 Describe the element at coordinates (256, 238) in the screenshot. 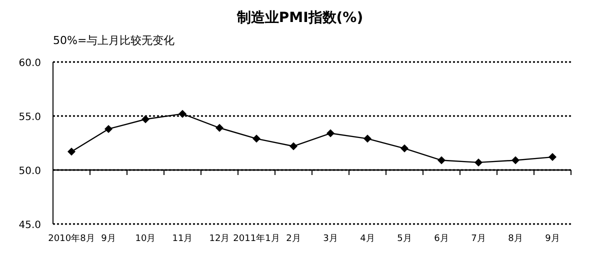

I see `x-tick-label: 2011年1月` at that location.